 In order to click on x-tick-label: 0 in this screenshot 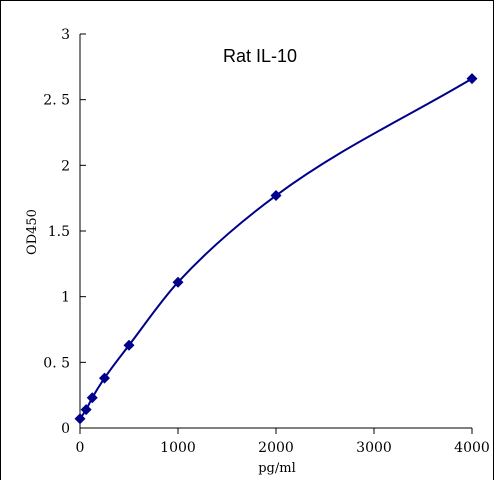, I will do `click(80, 448)`.